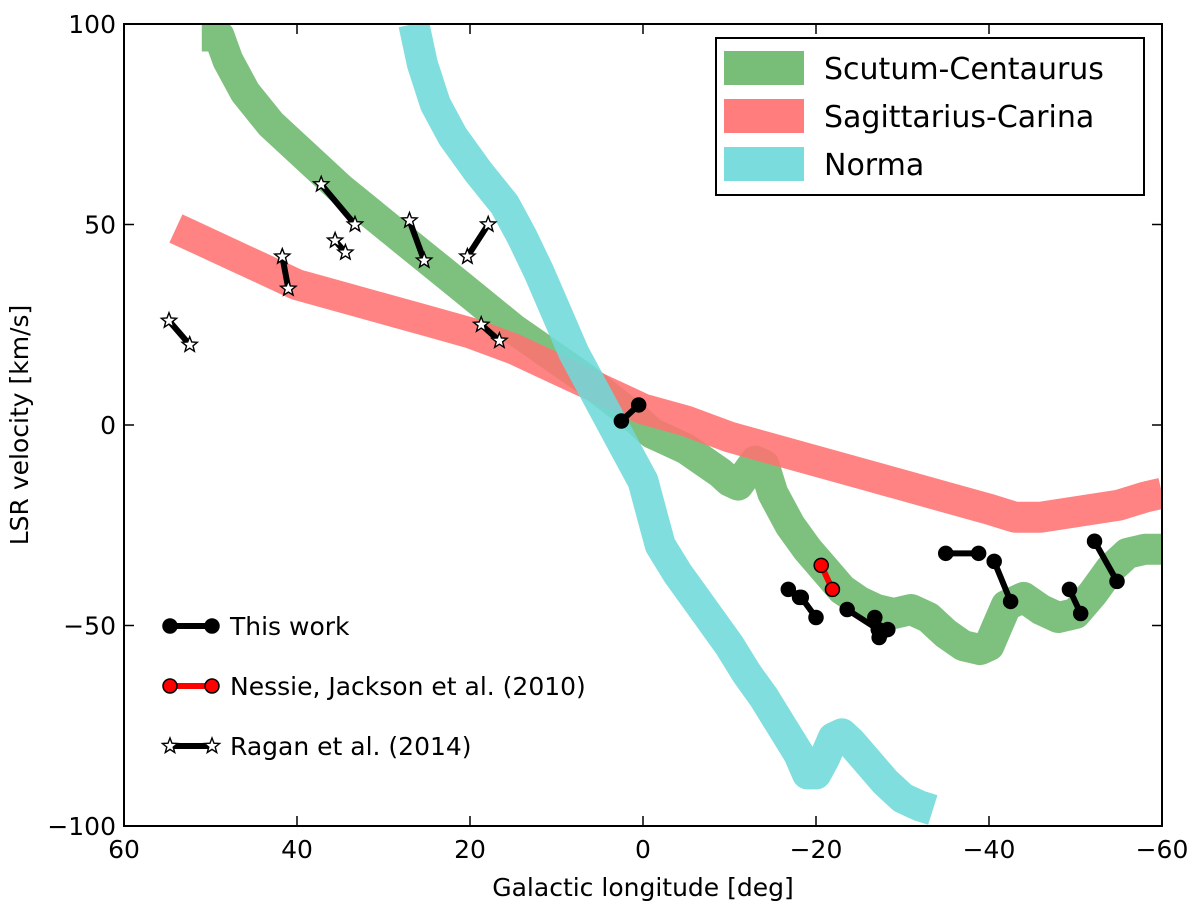 The height and width of the screenshot is (910, 1200). Describe the element at coordinates (764, 116) in the screenshot. I see `legend-swatch-sagittarius-carina` at that location.